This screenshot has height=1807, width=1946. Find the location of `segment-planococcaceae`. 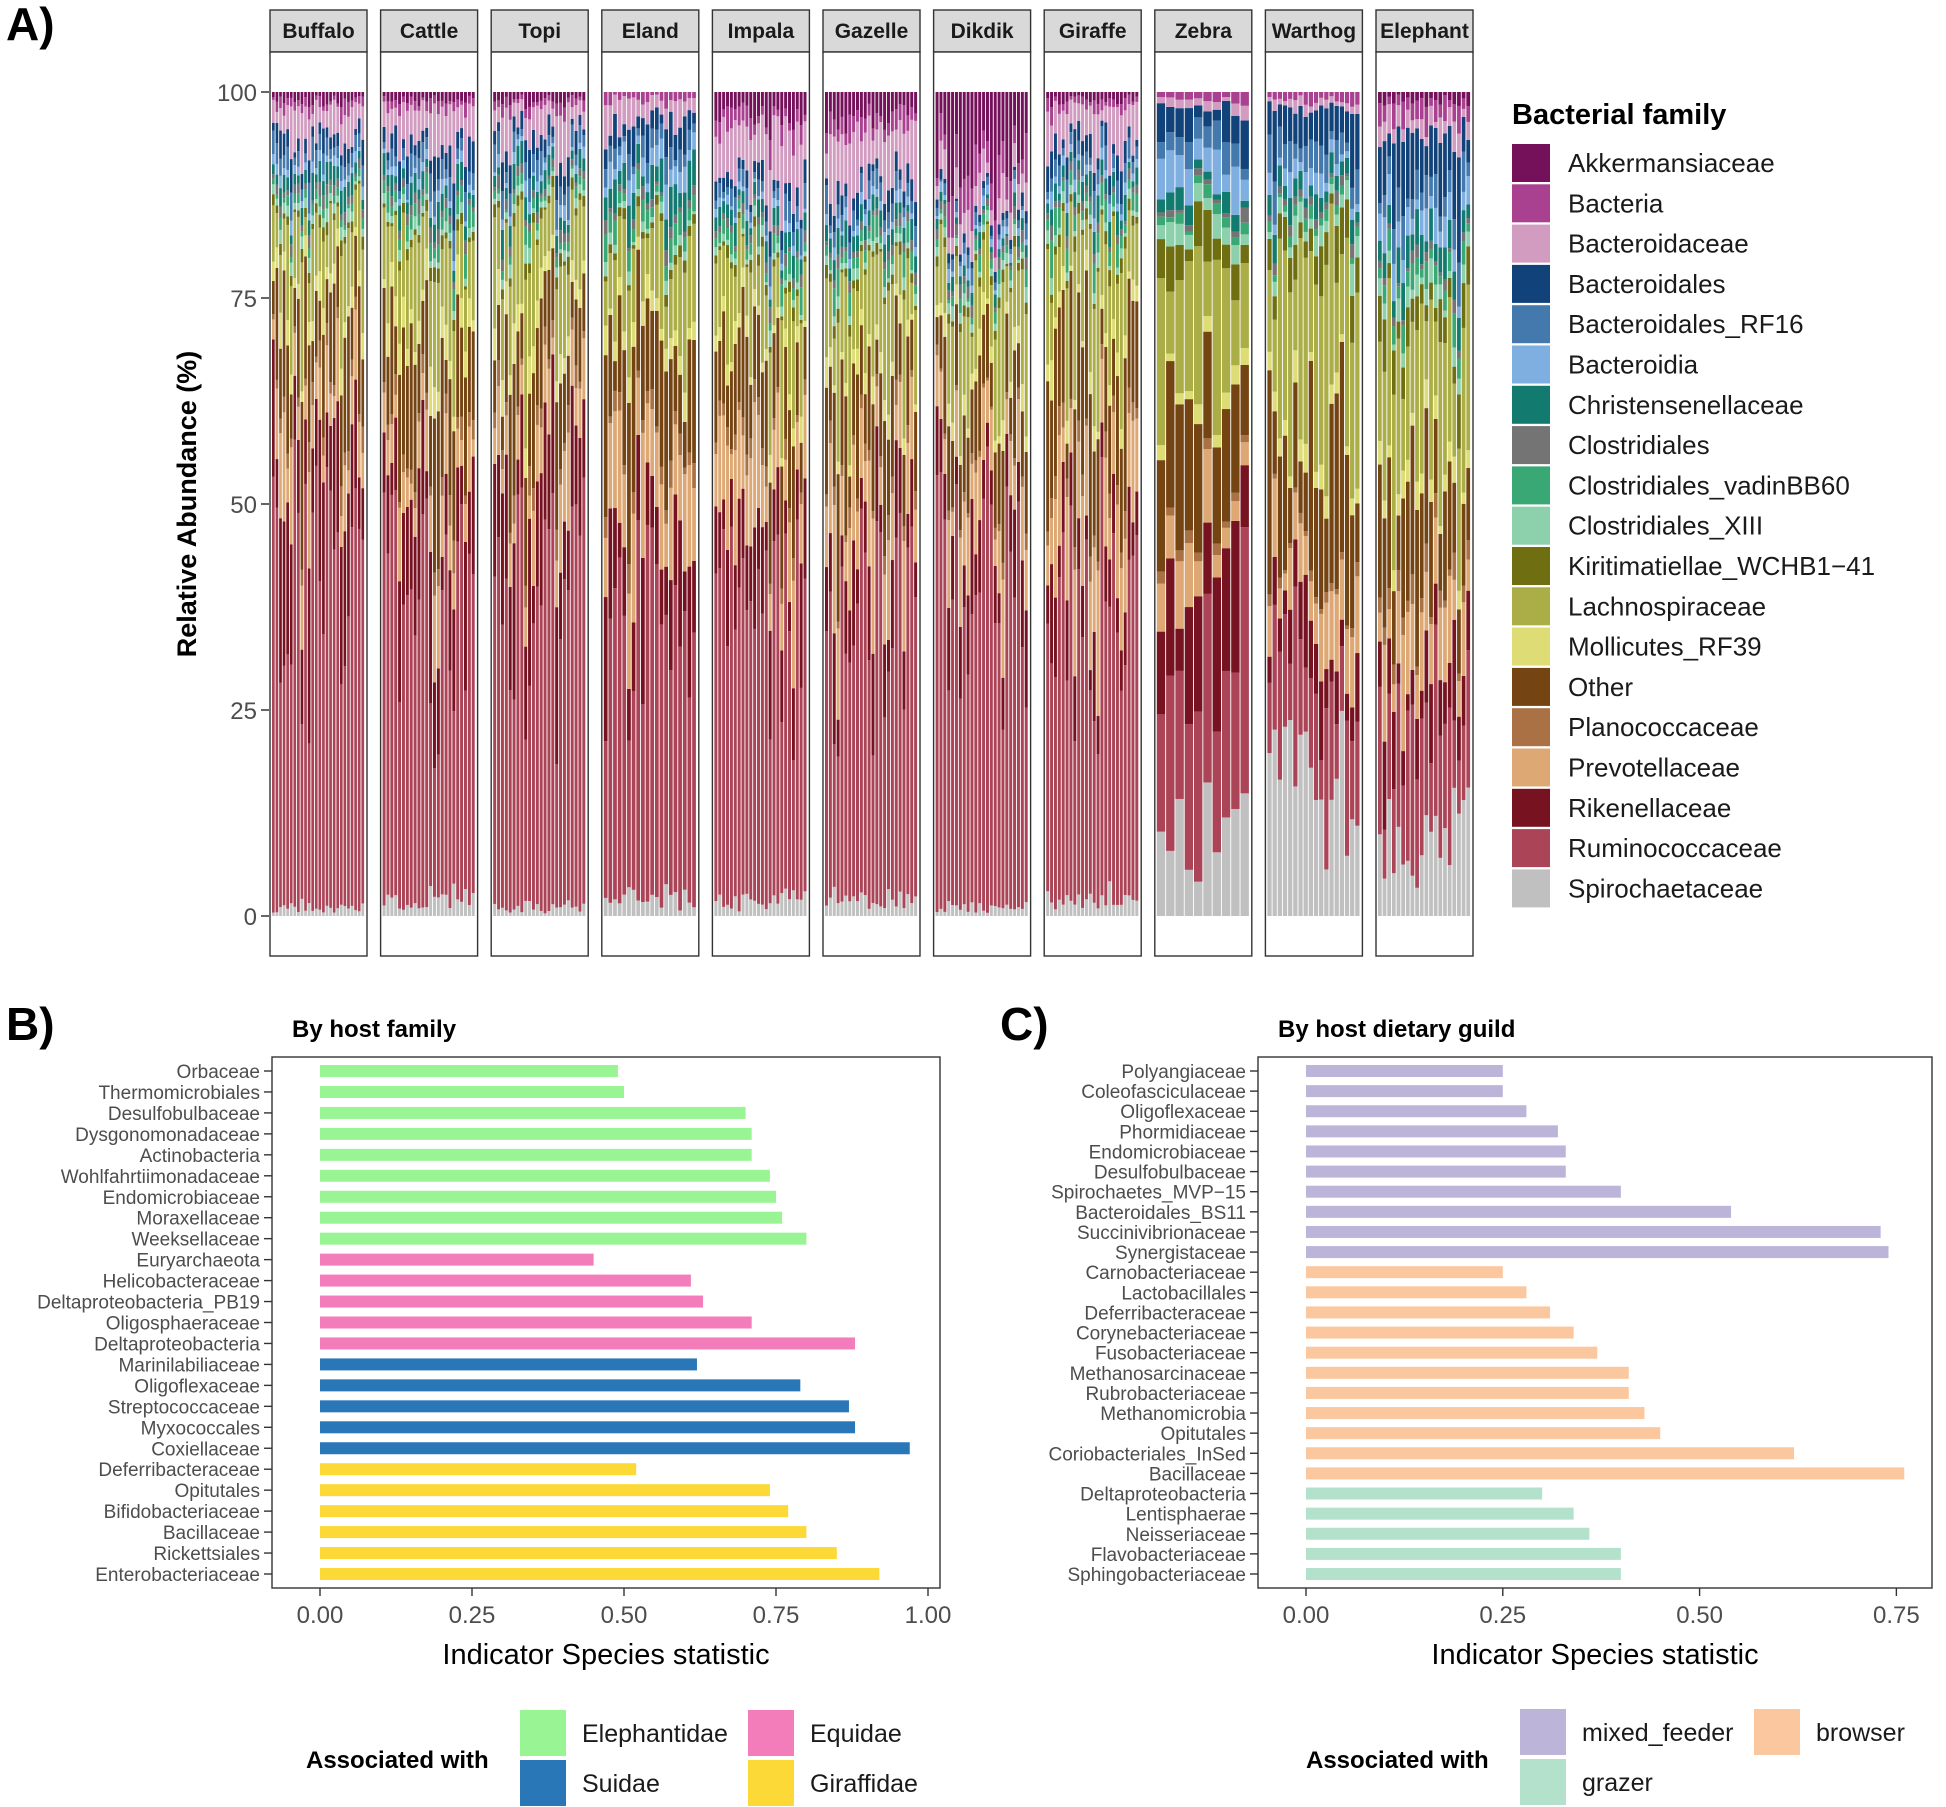

segment-planococcaceae is located at coordinates (747, 465).